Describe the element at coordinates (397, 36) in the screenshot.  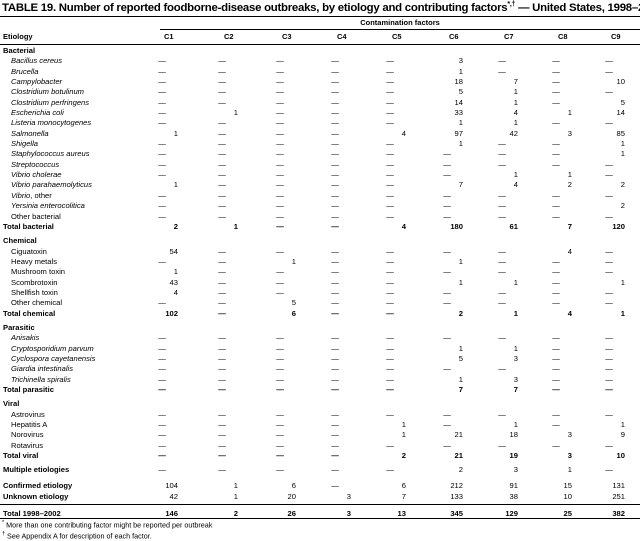
I see `column-header-c5: C5` at that location.